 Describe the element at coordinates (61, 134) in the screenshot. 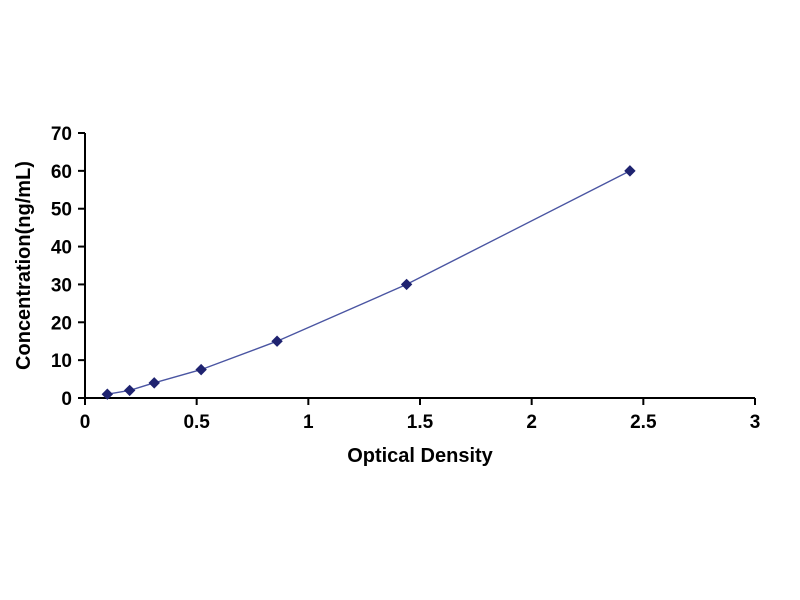

I see `y-tick-label: 70` at that location.